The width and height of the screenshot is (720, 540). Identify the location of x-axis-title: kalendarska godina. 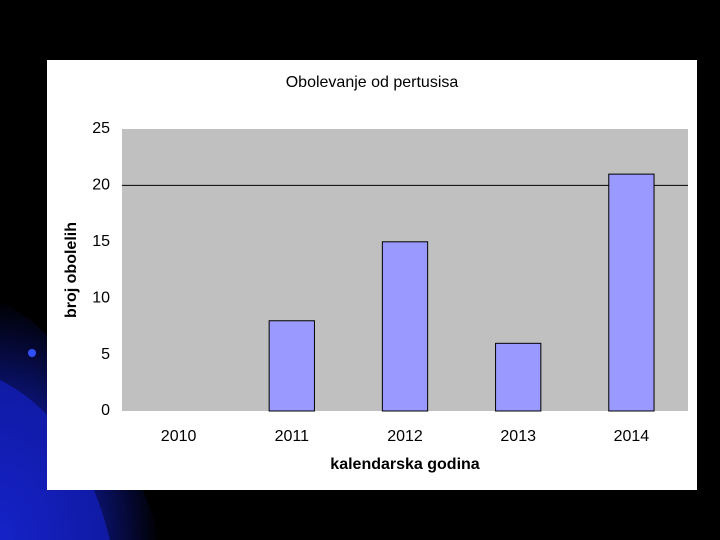
(404, 464).